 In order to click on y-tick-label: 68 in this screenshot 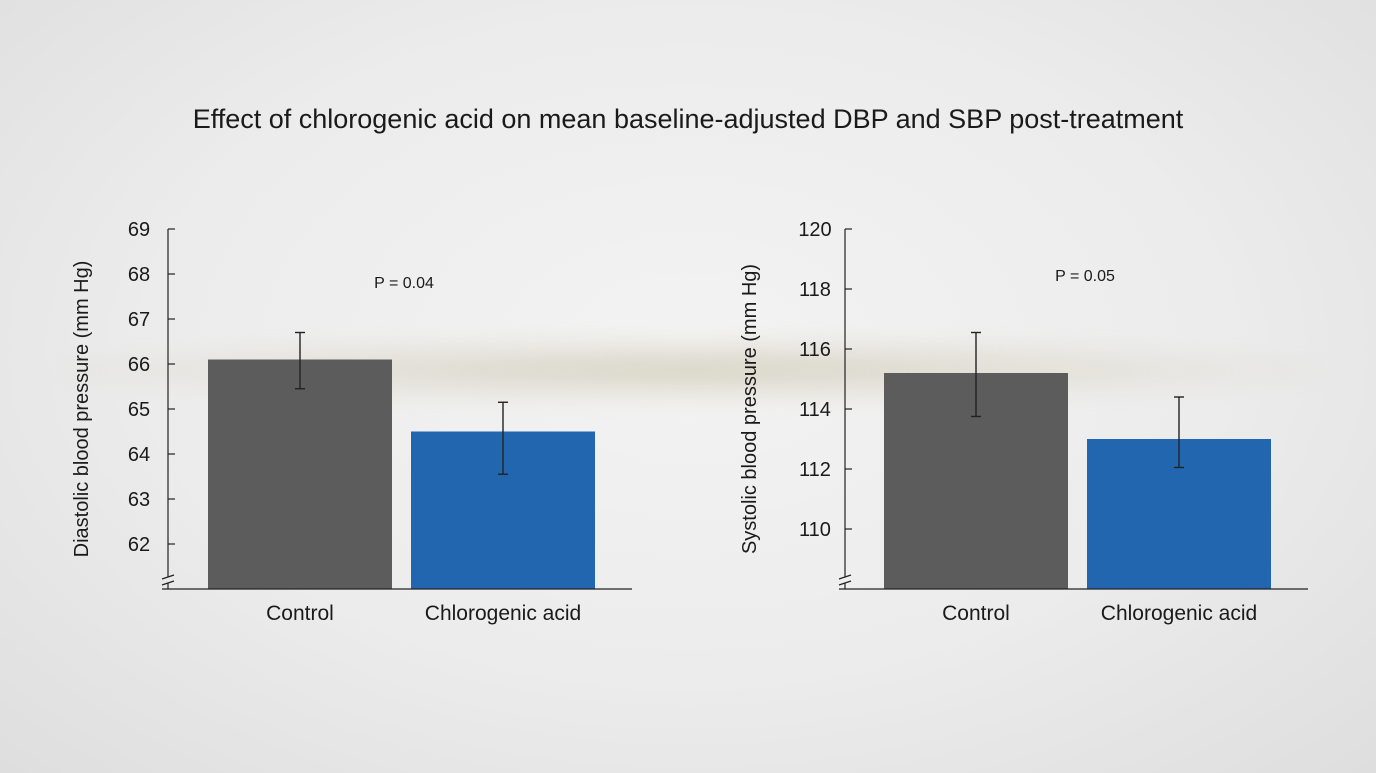, I will do `click(139, 275)`.